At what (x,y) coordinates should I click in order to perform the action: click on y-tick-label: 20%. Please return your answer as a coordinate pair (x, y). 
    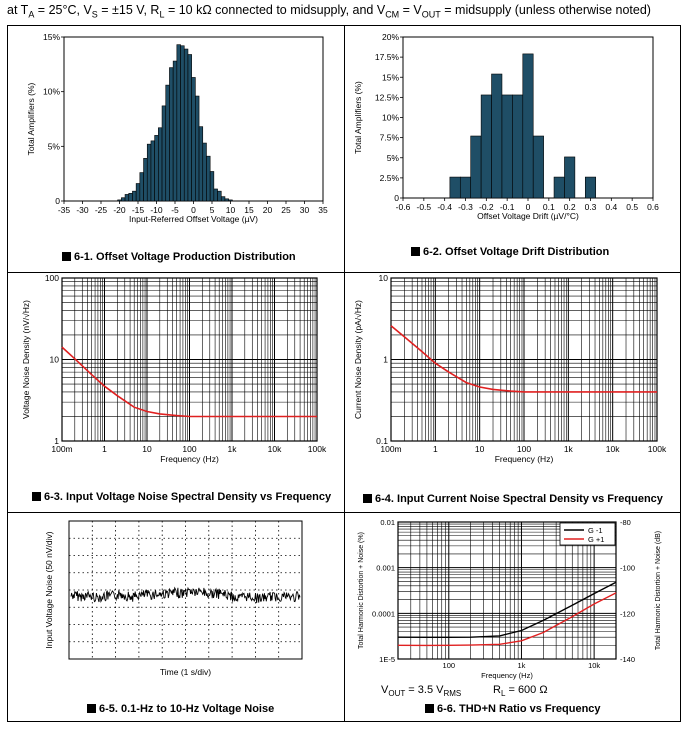
    Looking at the image, I should click on (390, 37).